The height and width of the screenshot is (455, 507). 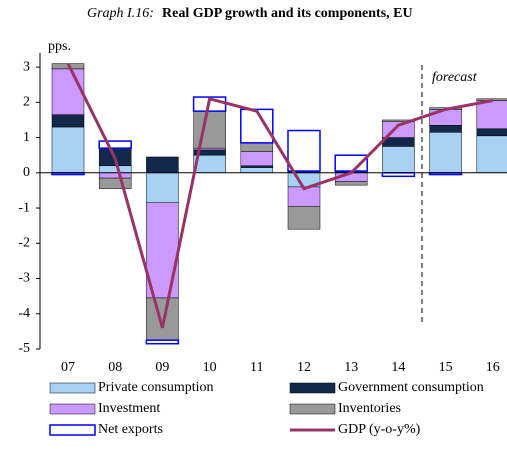 What do you see at coordinates (493, 367) in the screenshot?
I see `x-tick-label: 16` at bounding box center [493, 367].